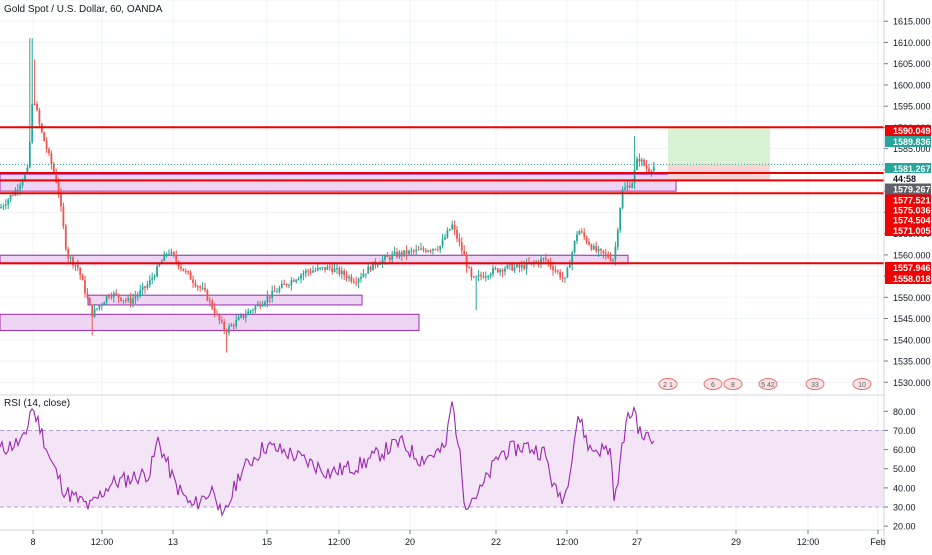 The height and width of the screenshot is (555, 932). Describe the element at coordinates (912, 131) in the screenshot. I see `price-label-text: 1590.049` at that location.